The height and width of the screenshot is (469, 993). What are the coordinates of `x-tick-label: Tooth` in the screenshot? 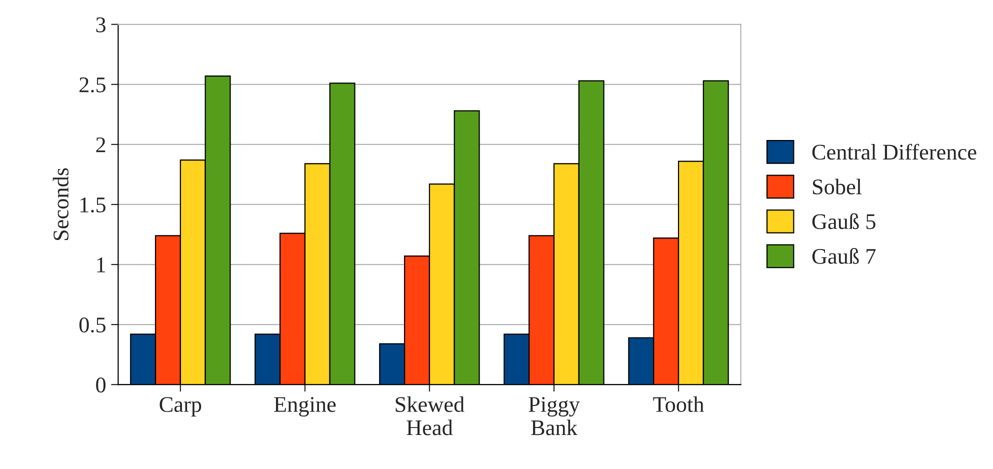 It's located at (678, 404).